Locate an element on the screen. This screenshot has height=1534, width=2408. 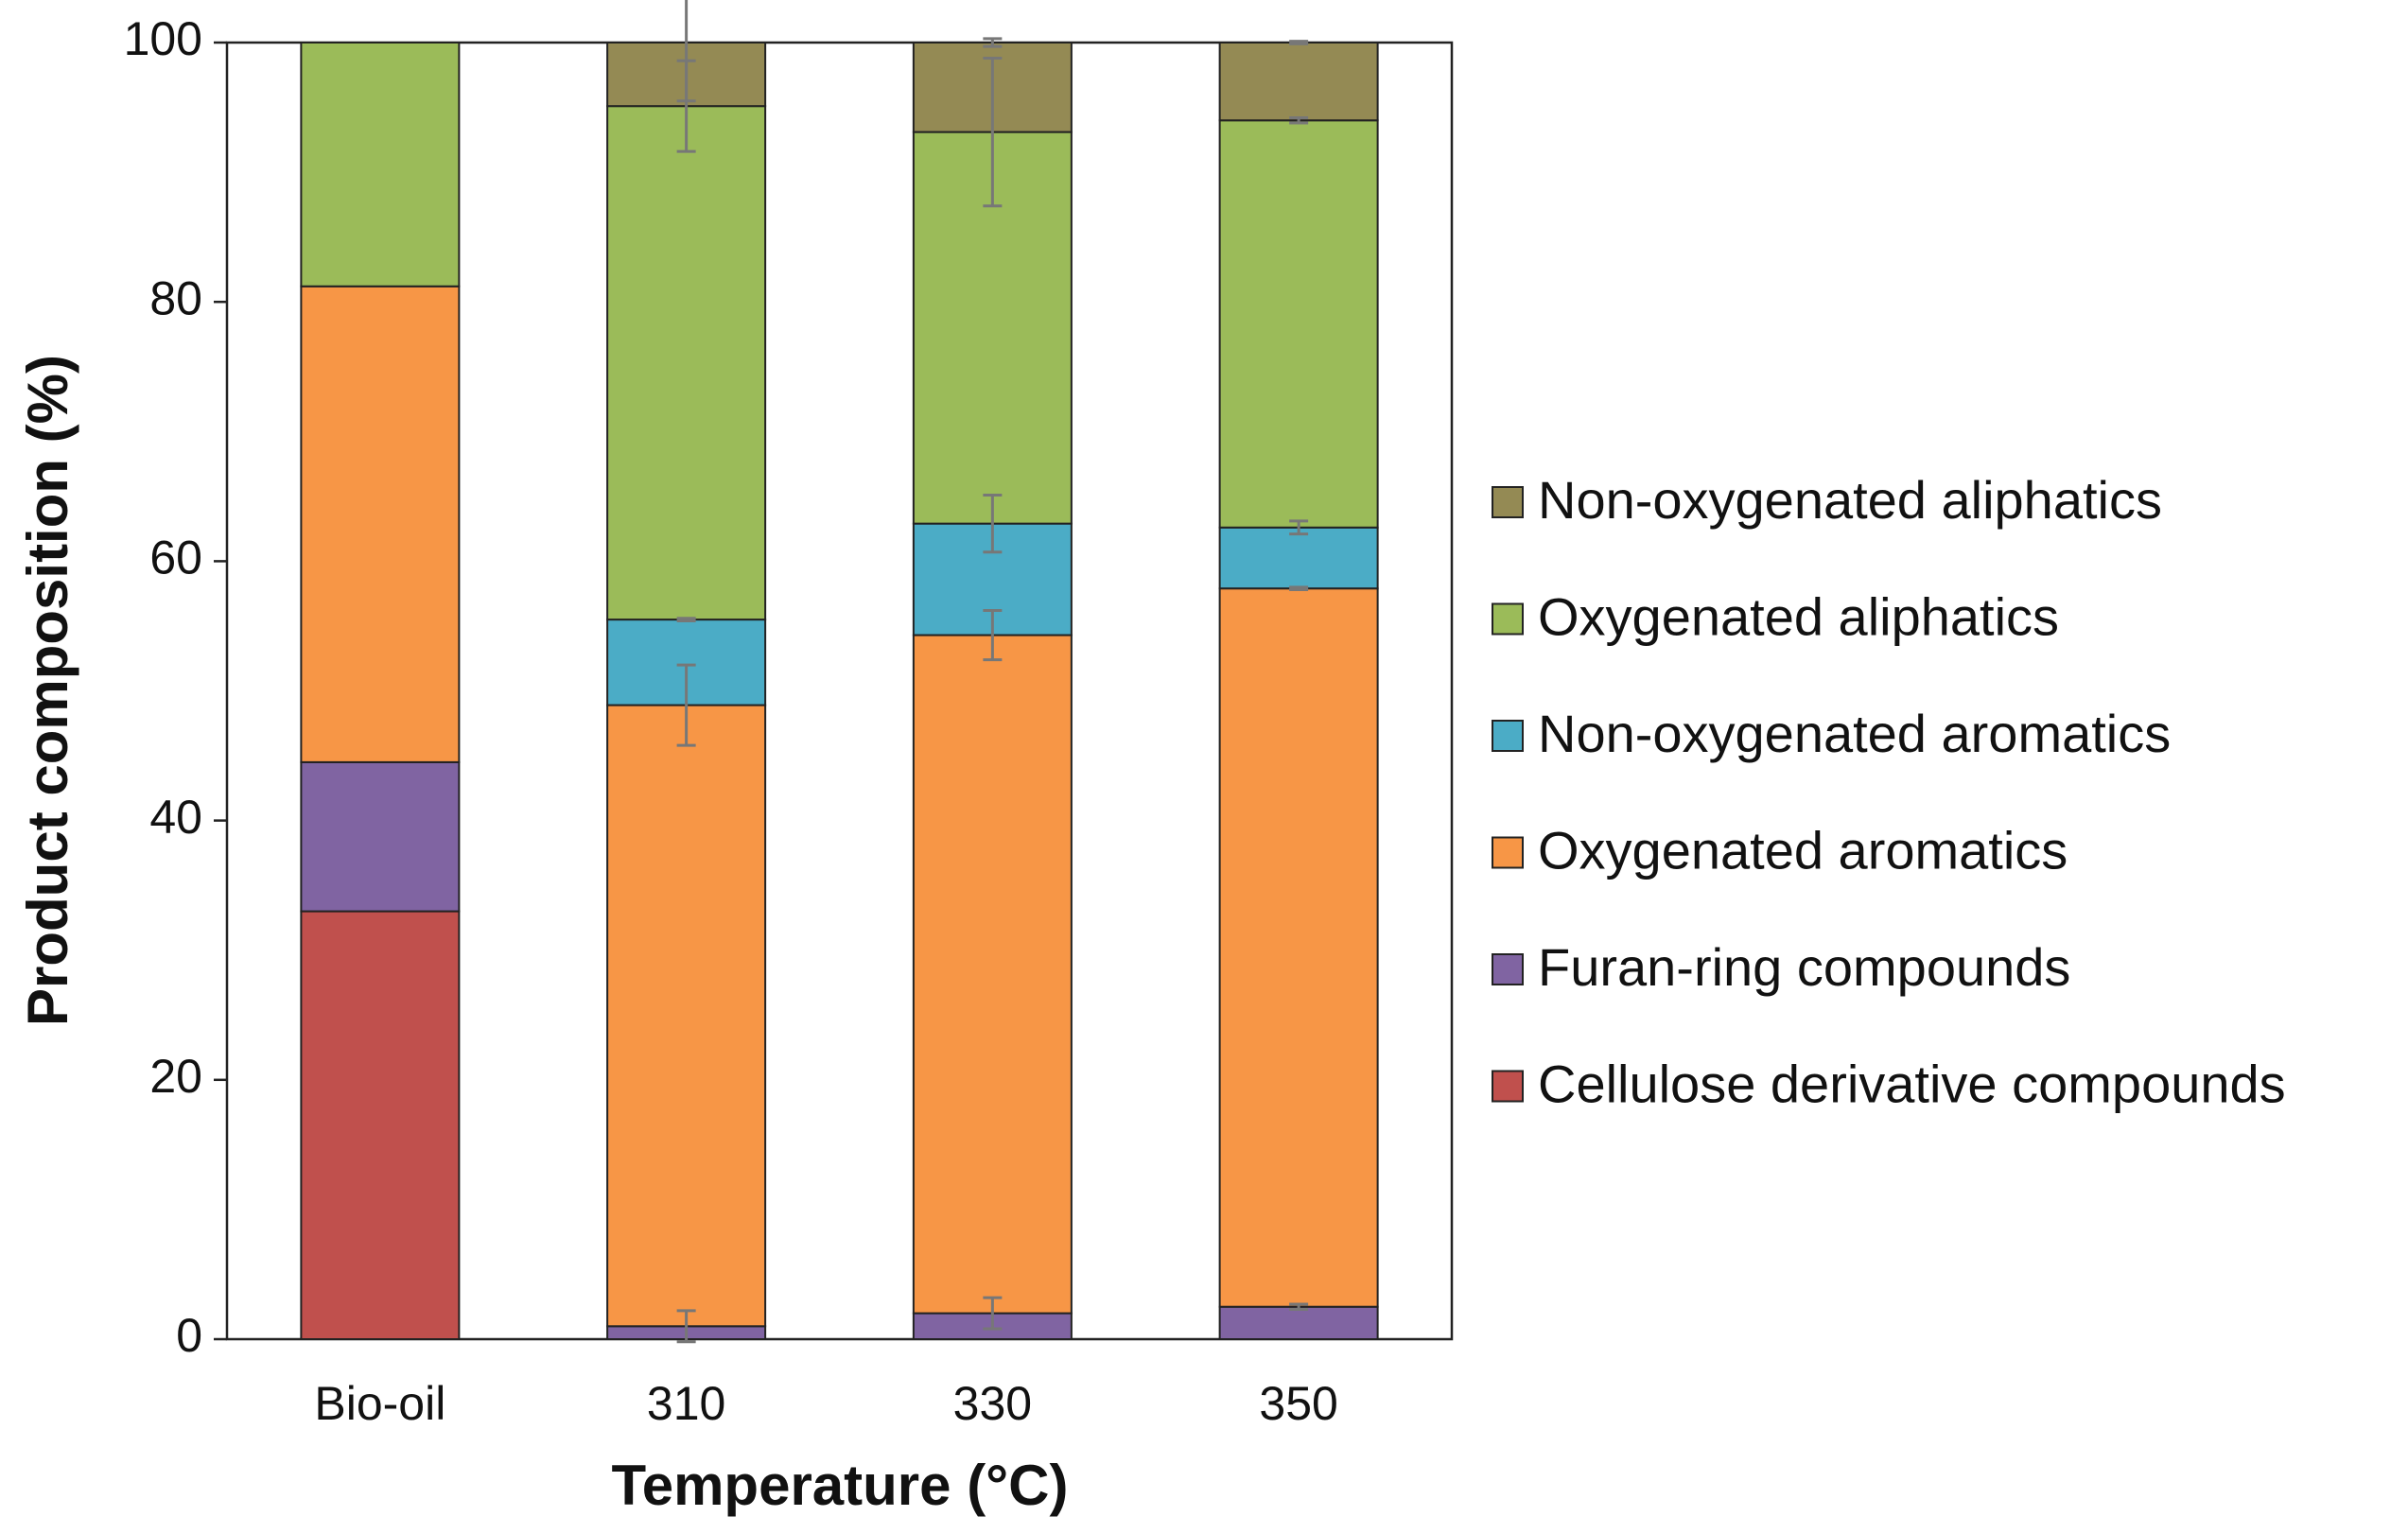
x-tick-label: 330 is located at coordinates (993, 1404).